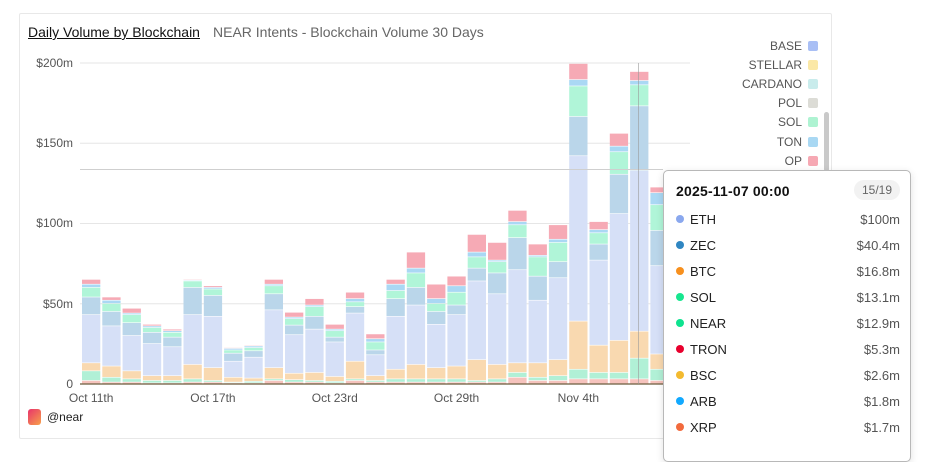 Image resolution: width=930 pixels, height=462 pixels. What do you see at coordinates (826, 142) in the screenshot?
I see `legend-scrollbar` at bounding box center [826, 142].